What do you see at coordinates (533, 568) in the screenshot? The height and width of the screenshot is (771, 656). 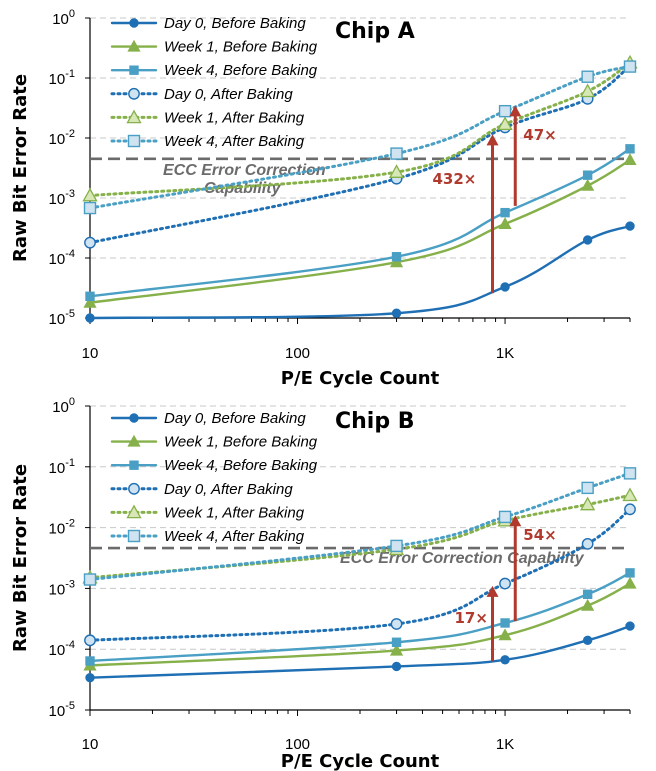 I see `ratio-arrow: 54×` at bounding box center [533, 568].